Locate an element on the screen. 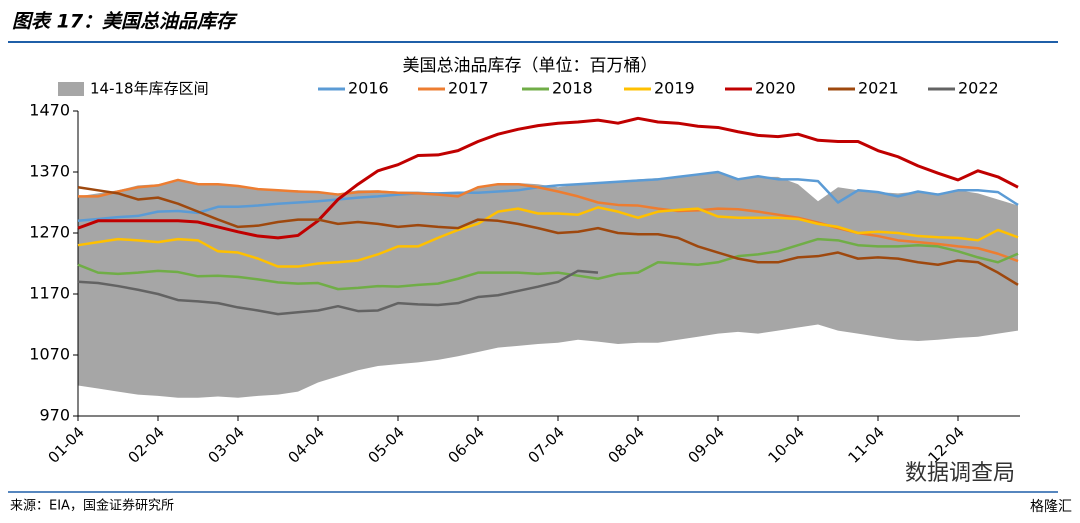  chart-title: 美国总油品库存（单位：百万桶） is located at coordinates (530, 66).